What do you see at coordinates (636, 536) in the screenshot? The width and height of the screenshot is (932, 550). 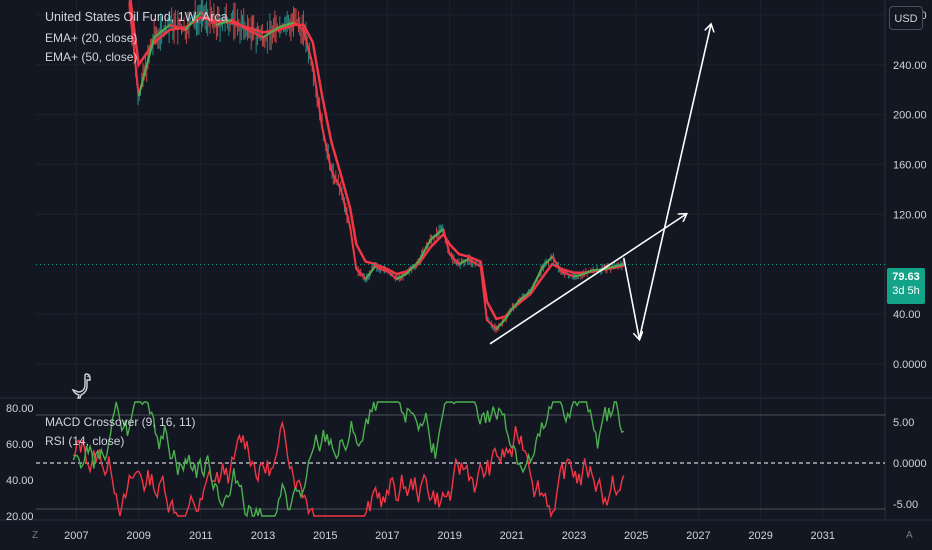 I see `time-axis-label: 2025` at bounding box center [636, 536].